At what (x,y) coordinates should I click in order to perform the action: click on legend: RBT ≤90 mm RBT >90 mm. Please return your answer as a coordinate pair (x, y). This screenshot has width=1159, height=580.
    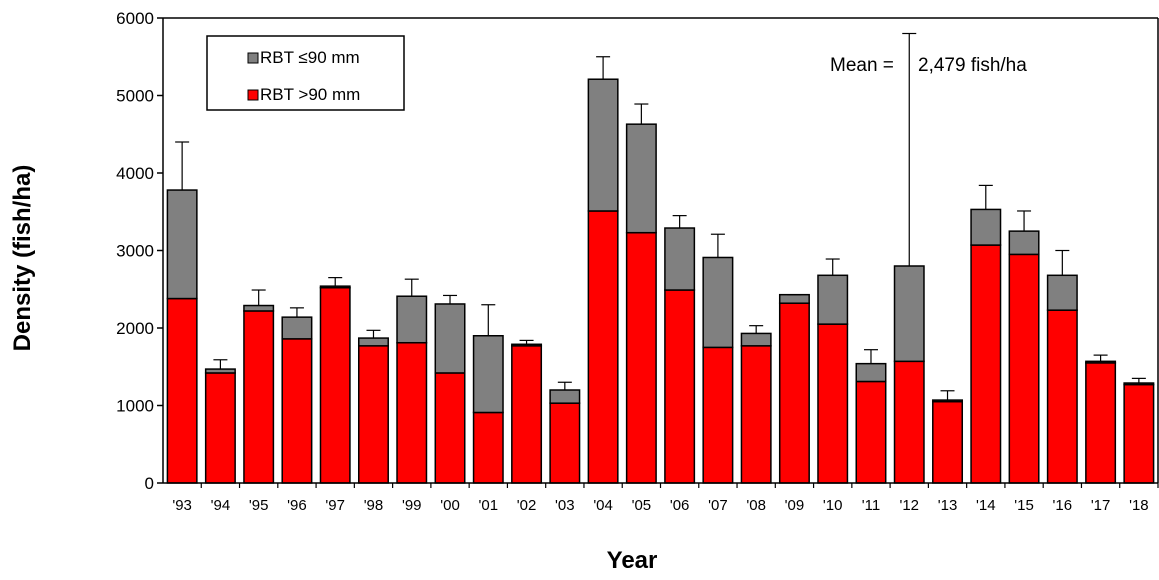
    Looking at the image, I should click on (305, 73).